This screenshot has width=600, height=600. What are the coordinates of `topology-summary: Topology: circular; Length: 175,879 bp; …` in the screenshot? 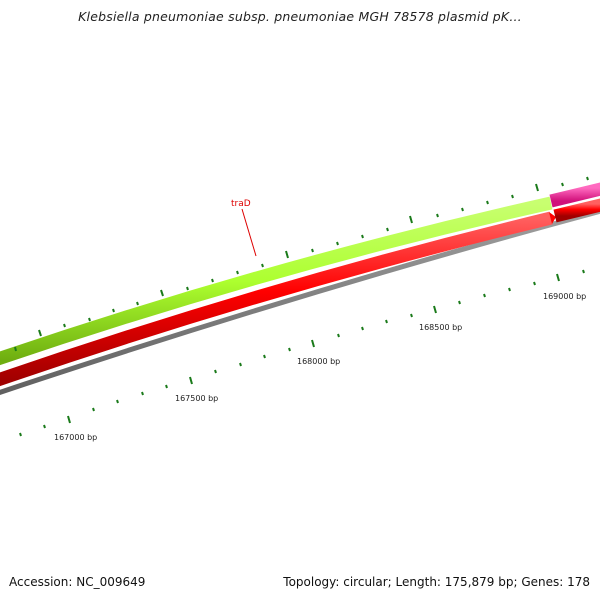 It's located at (436, 582).